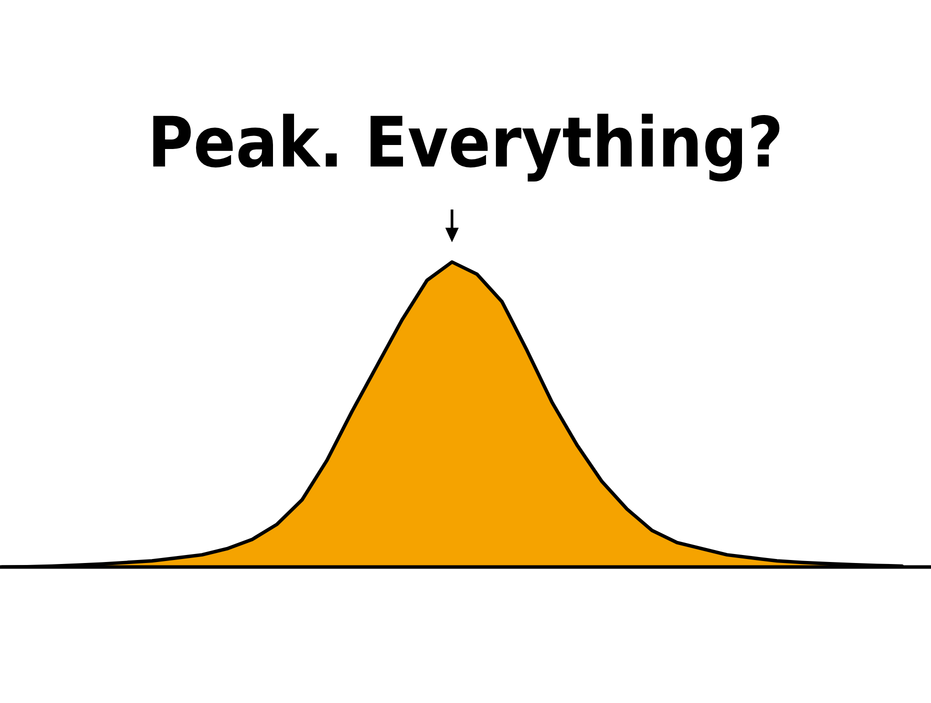 Image resolution: width=931 pixels, height=703 pixels. Describe the element at coordinates (466, 148) in the screenshot. I see `chart-title: Peak. Everything?` at that location.